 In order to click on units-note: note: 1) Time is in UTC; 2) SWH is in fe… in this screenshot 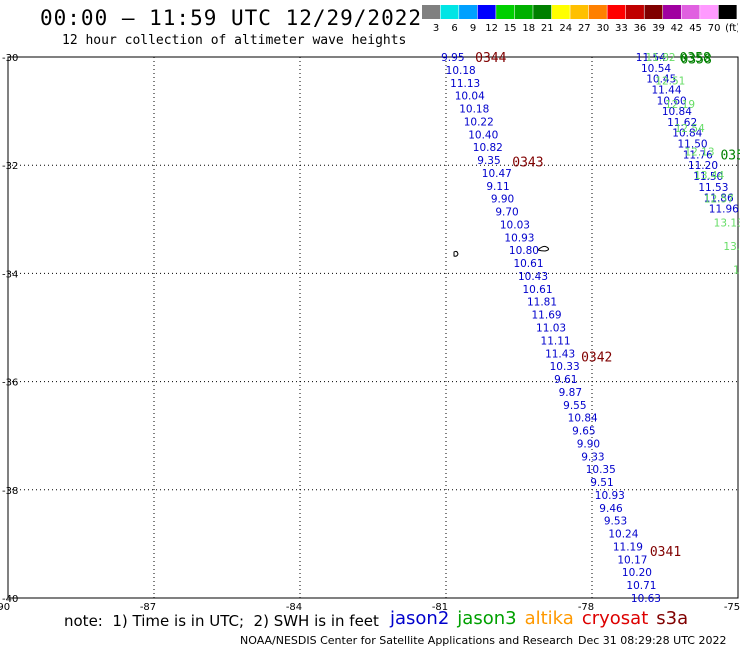, I will do `click(221, 621)`.